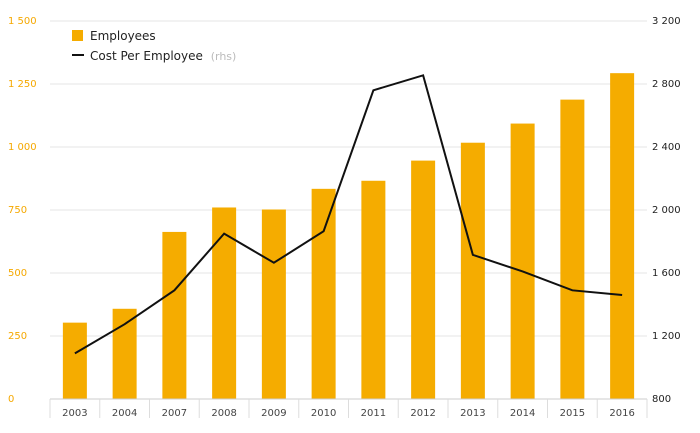 The width and height of the screenshot is (700, 433). What do you see at coordinates (472, 270) in the screenshot?
I see `bar-employees-2013` at bounding box center [472, 270].